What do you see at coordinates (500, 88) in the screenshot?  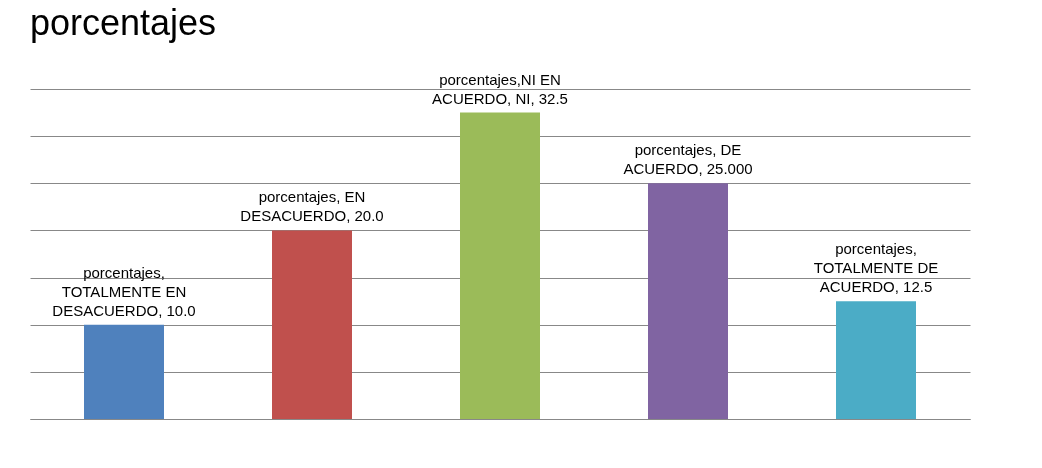 I see `data-label: porcentajes,NI EN ACUERDO, NI, 32.5` at bounding box center [500, 88].